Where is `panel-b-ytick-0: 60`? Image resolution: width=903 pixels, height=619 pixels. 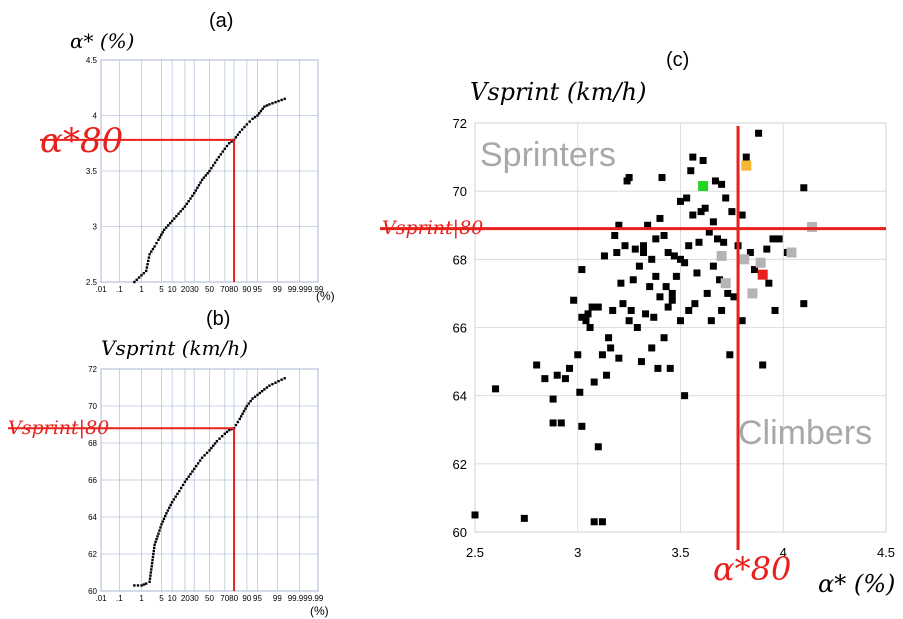
panel-b-ytick-0: 60 is located at coordinates (92, 591).